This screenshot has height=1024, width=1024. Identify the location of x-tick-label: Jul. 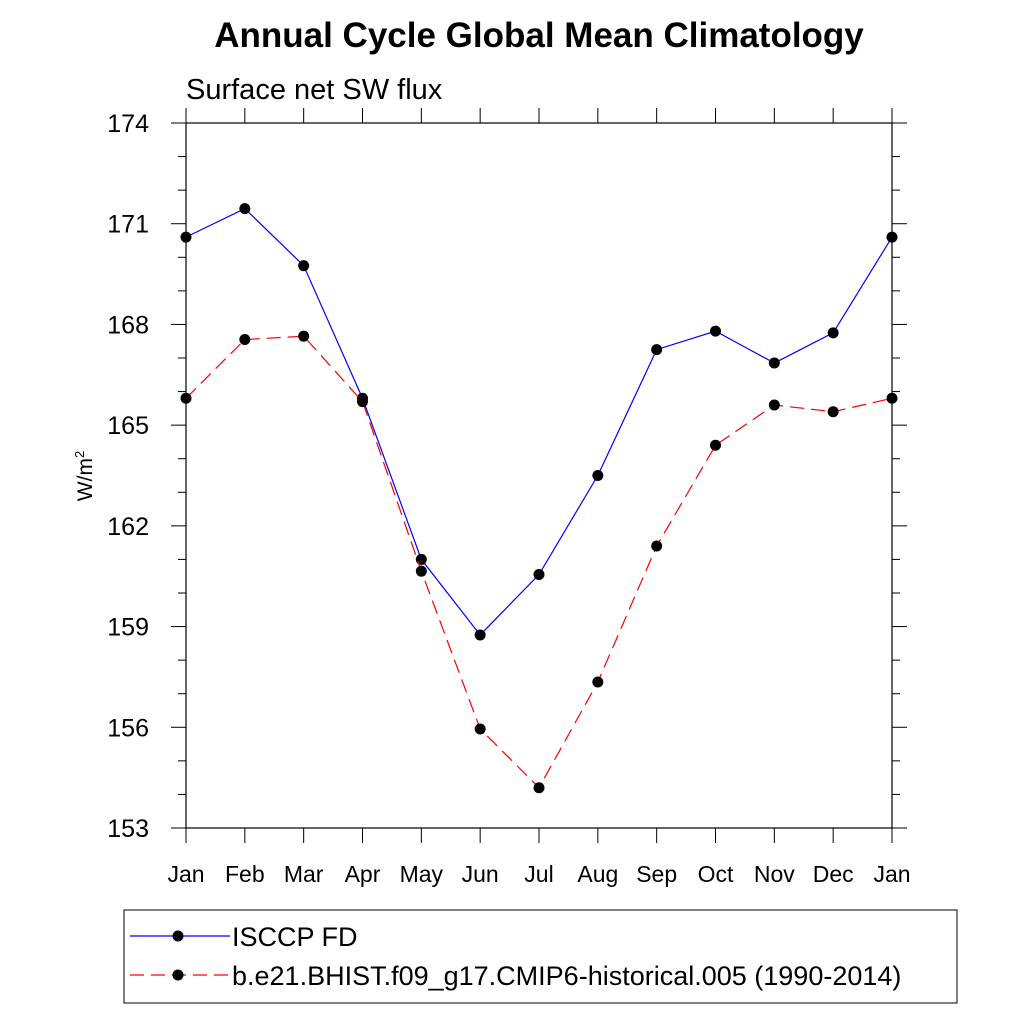
(538, 874).